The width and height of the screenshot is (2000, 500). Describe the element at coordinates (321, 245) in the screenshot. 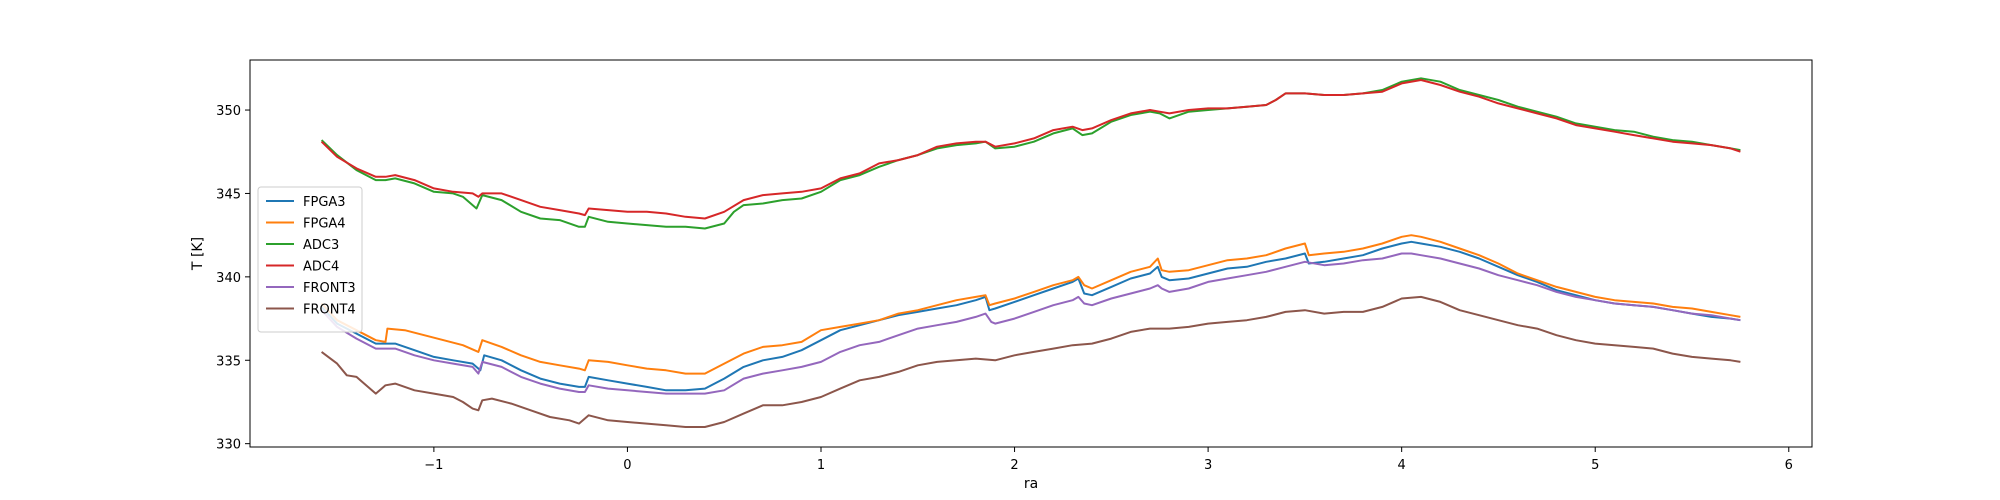

I see `legend-label-adc3: ADC3` at that location.